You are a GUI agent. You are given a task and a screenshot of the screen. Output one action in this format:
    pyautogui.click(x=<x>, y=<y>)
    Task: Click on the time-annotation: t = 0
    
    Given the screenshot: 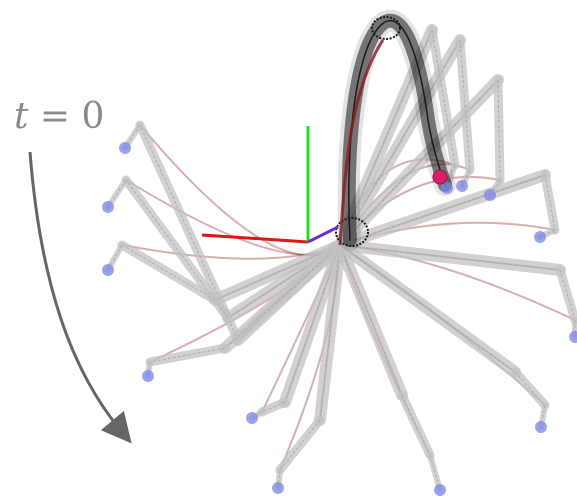 What is the action you would take?
    pyautogui.click(x=59, y=116)
    